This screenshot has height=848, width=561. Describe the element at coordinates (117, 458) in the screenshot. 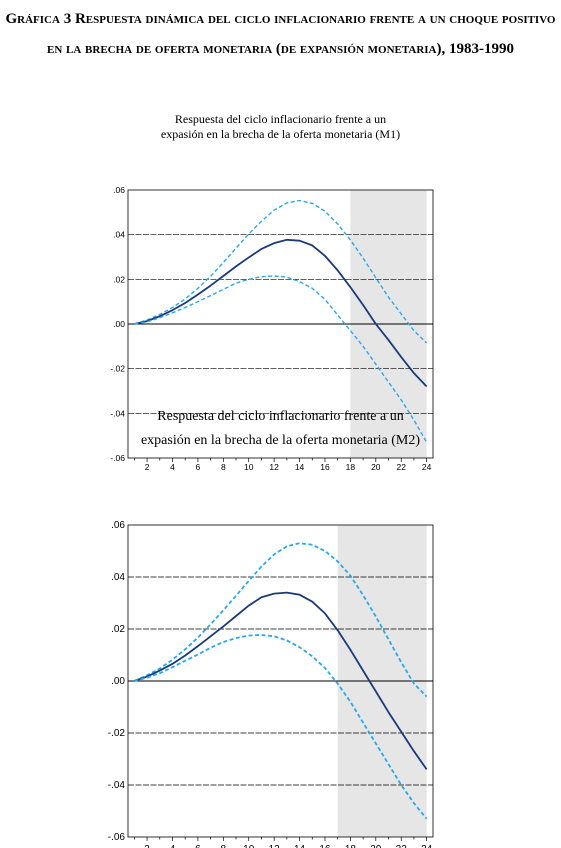

I see `y-tick-label-m1: -.06` at that location.